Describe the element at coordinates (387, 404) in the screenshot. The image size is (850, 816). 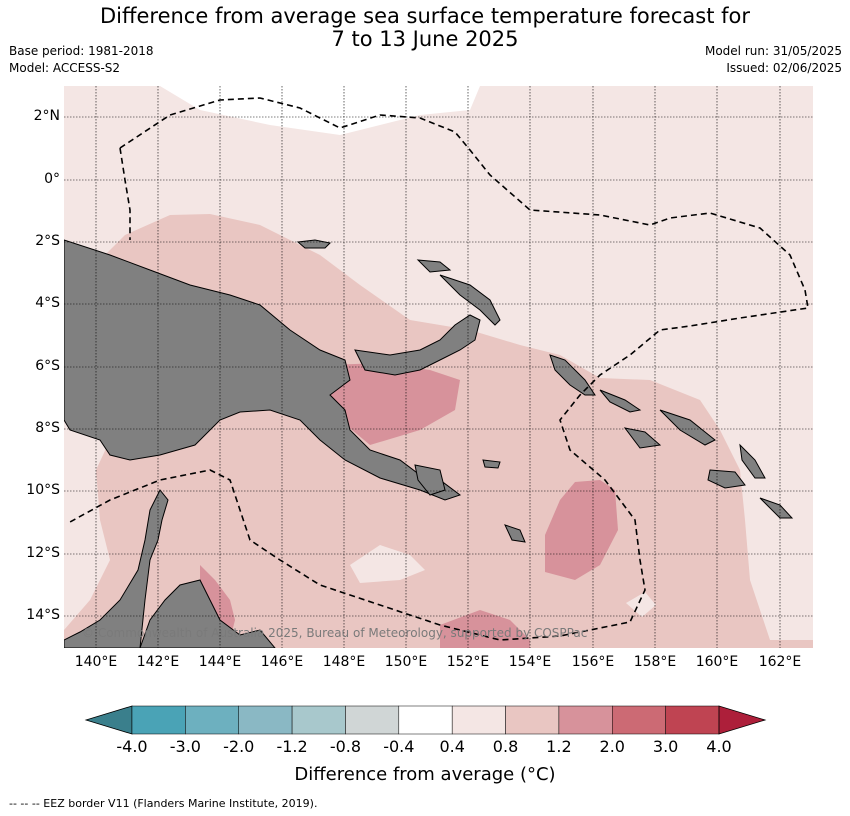
I see `sea-anomaly-1-2-to-2-0-solomon-sea` at that location.